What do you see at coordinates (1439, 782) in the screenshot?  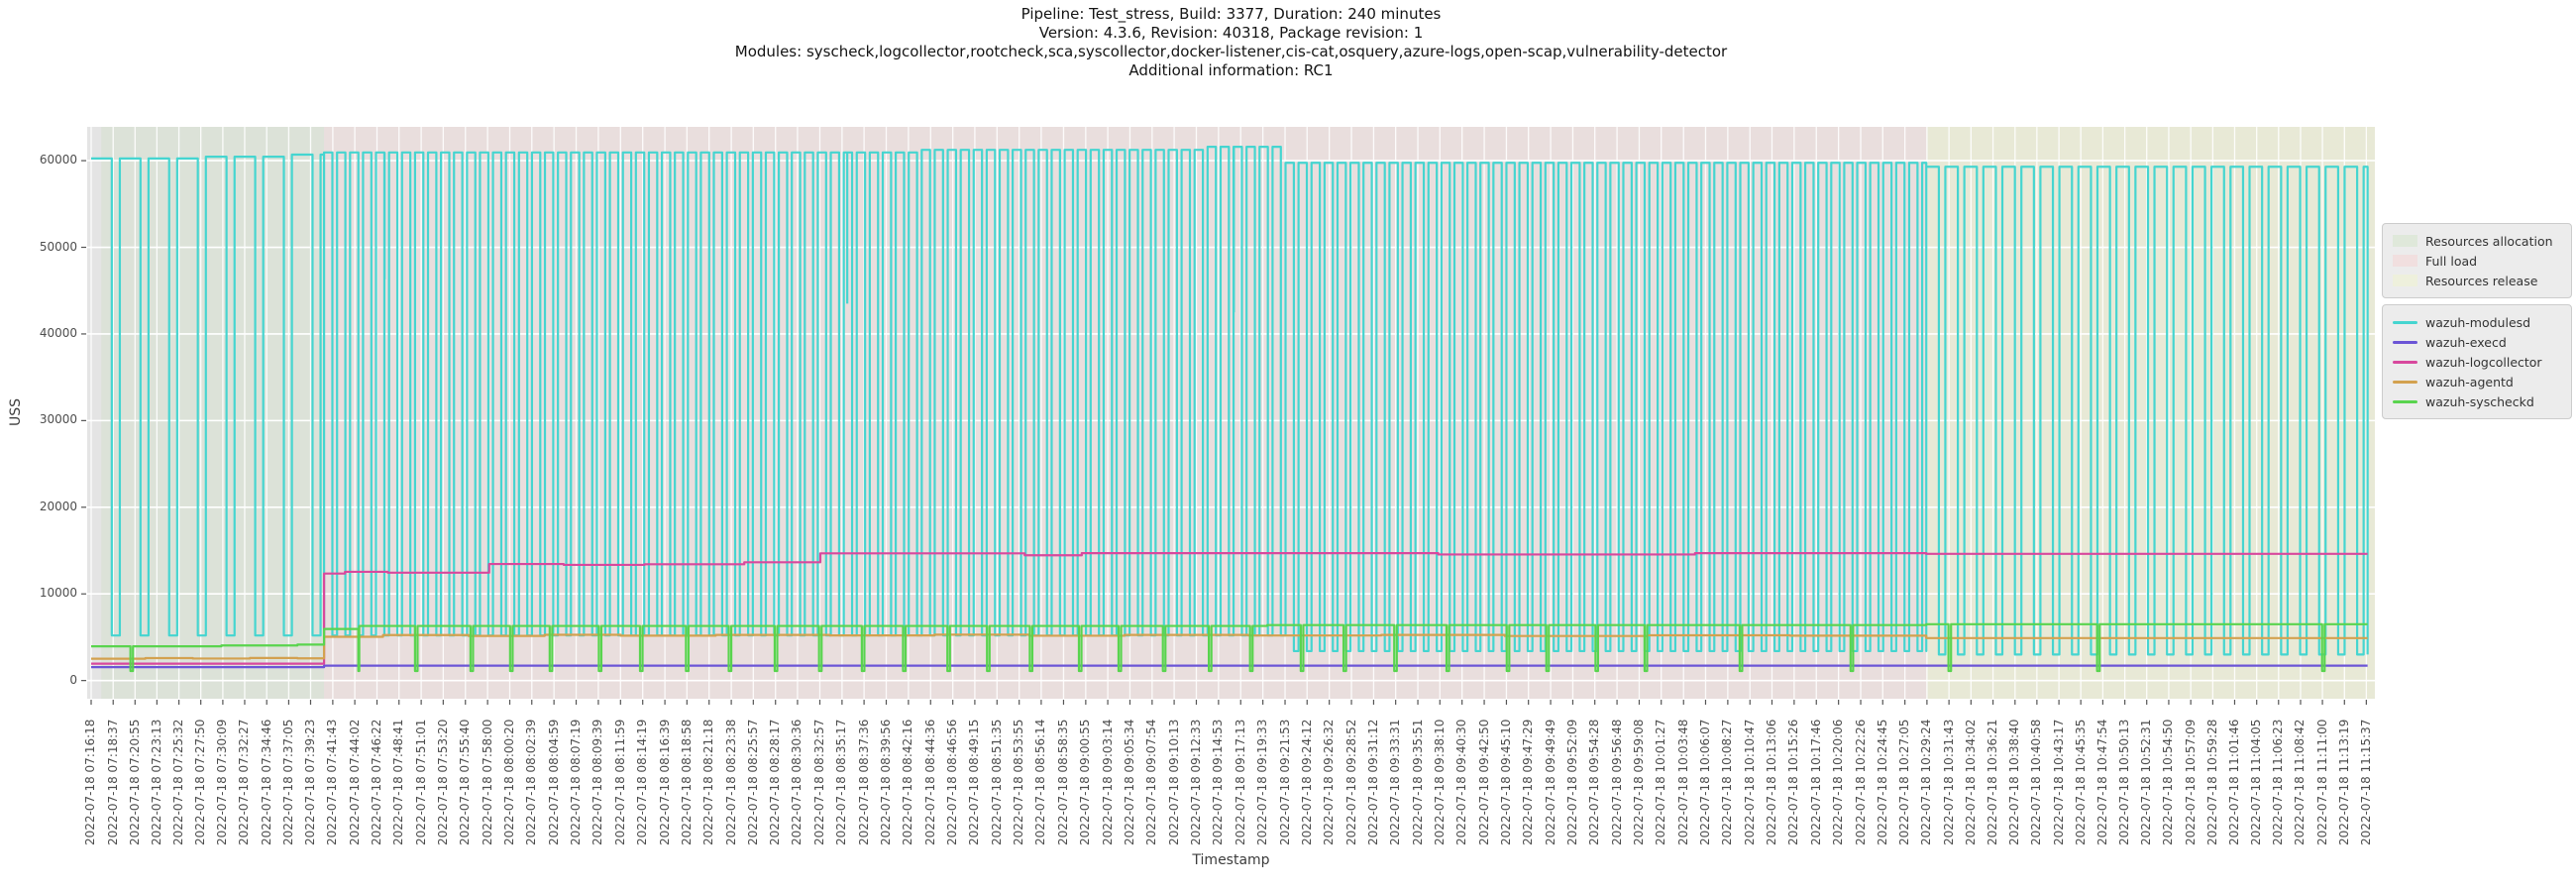 I see `x-tick-label: 2022-07-18 09:38:10` at bounding box center [1439, 782].